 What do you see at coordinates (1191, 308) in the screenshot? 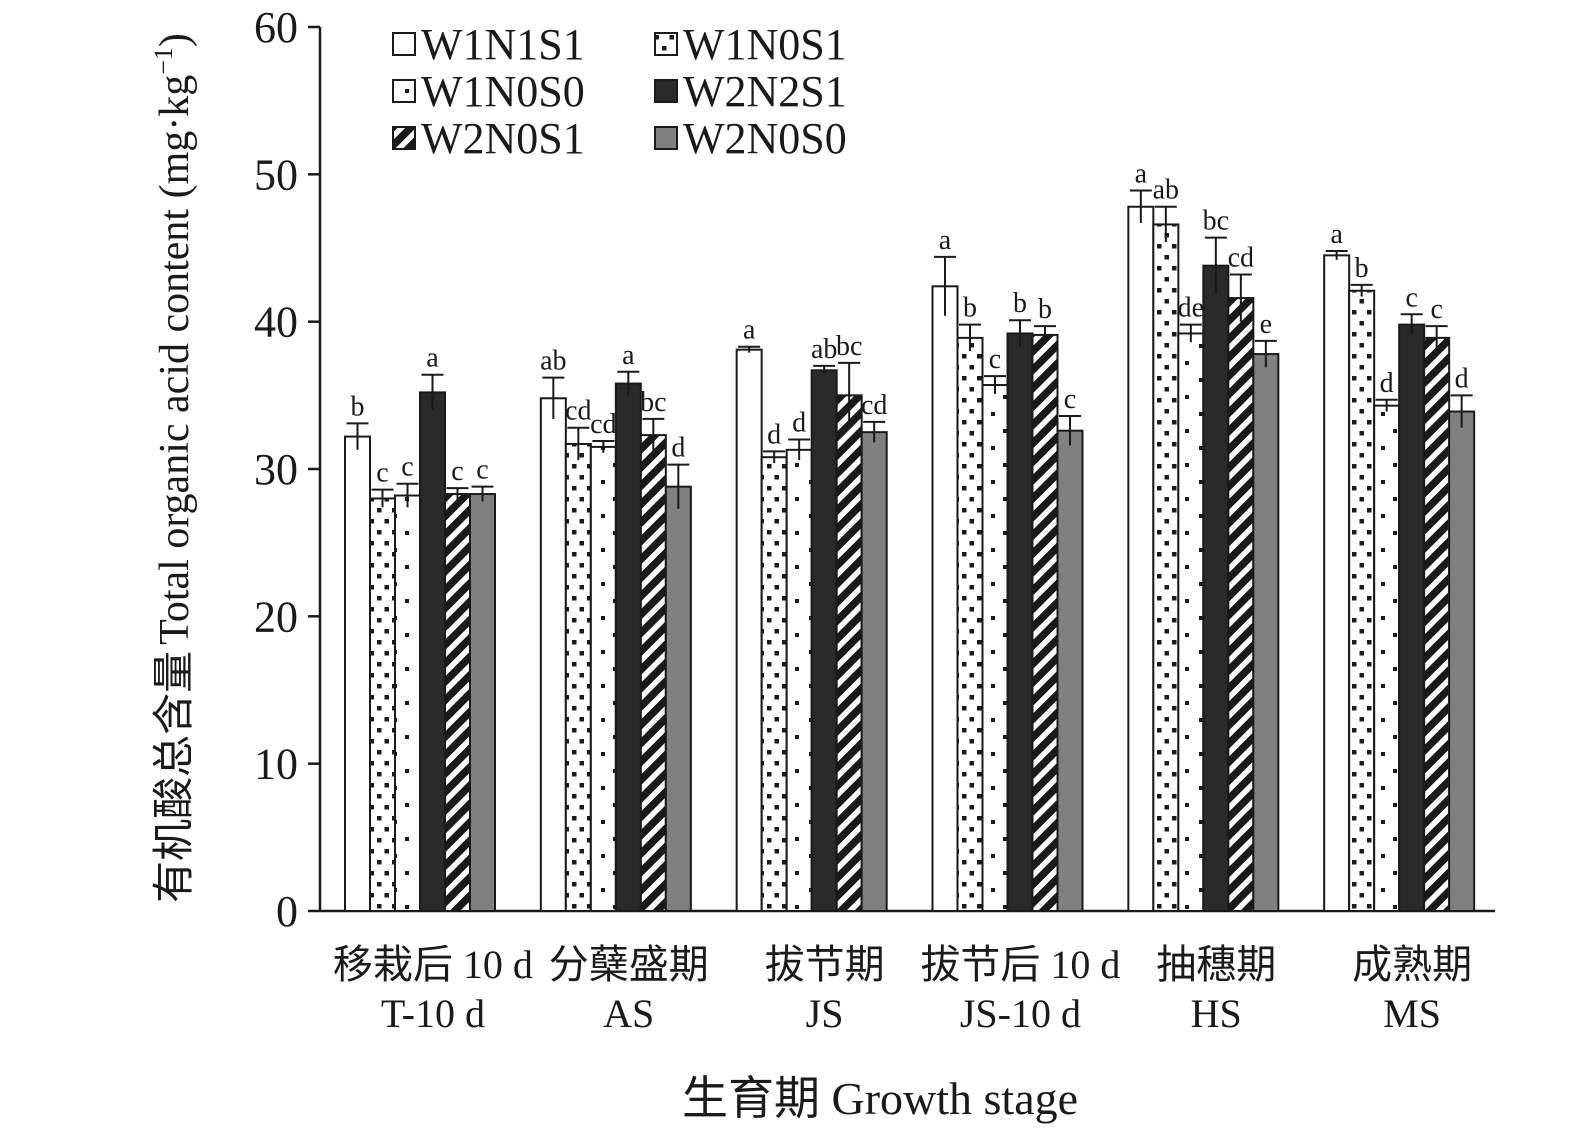
I see `significance-letter: de` at bounding box center [1191, 308].